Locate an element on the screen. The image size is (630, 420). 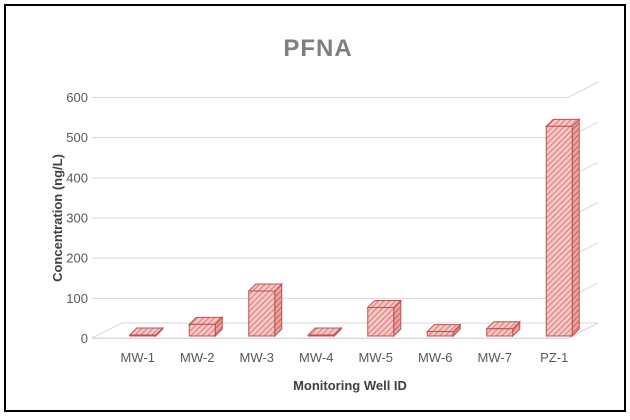
y-tick-label: 400 is located at coordinates (77, 177).